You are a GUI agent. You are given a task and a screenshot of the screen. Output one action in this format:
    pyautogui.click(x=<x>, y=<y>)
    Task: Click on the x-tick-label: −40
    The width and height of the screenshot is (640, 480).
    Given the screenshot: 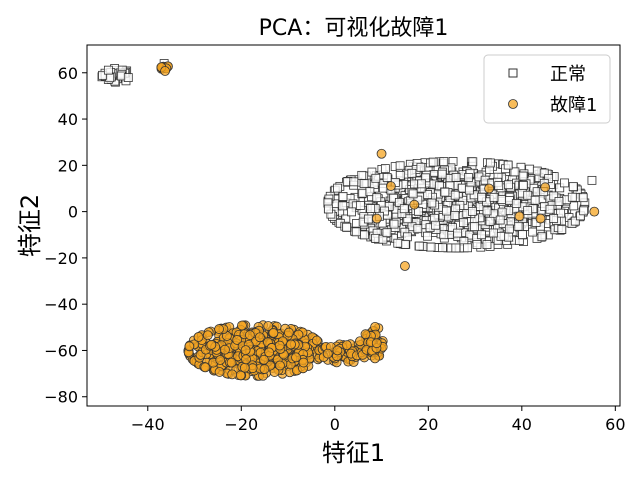 What is the action you would take?
    pyautogui.click(x=148, y=424)
    